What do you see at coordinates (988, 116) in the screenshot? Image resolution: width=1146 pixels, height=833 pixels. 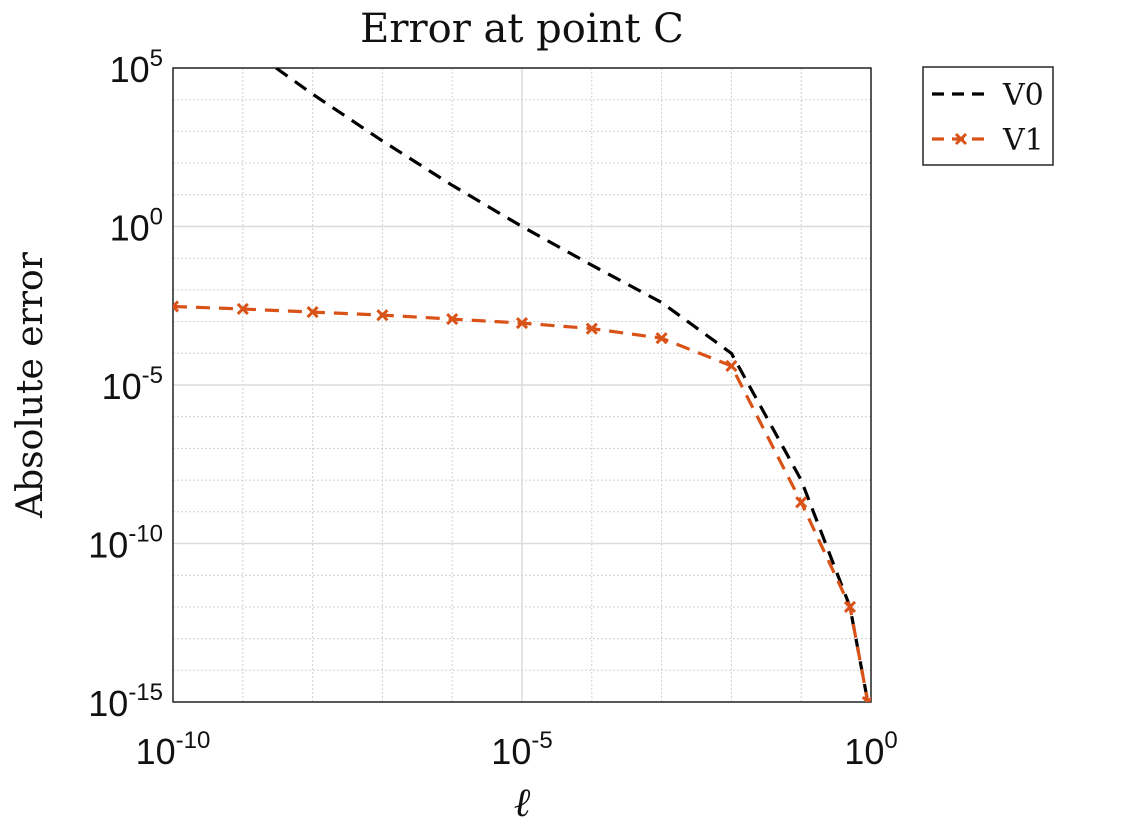 I see `legend-box` at bounding box center [988, 116].